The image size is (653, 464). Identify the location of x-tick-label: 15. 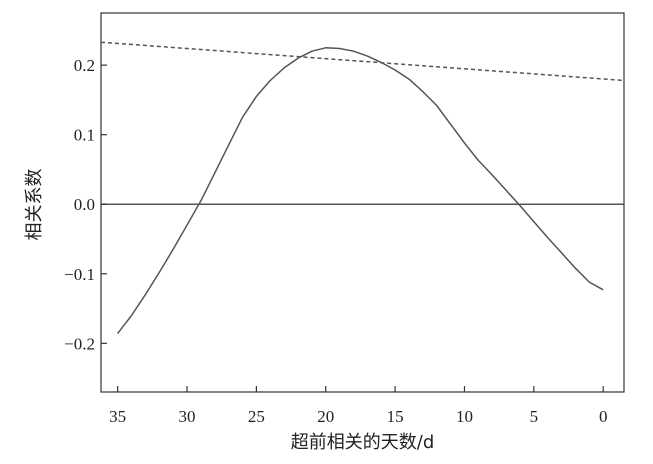
(395, 416).